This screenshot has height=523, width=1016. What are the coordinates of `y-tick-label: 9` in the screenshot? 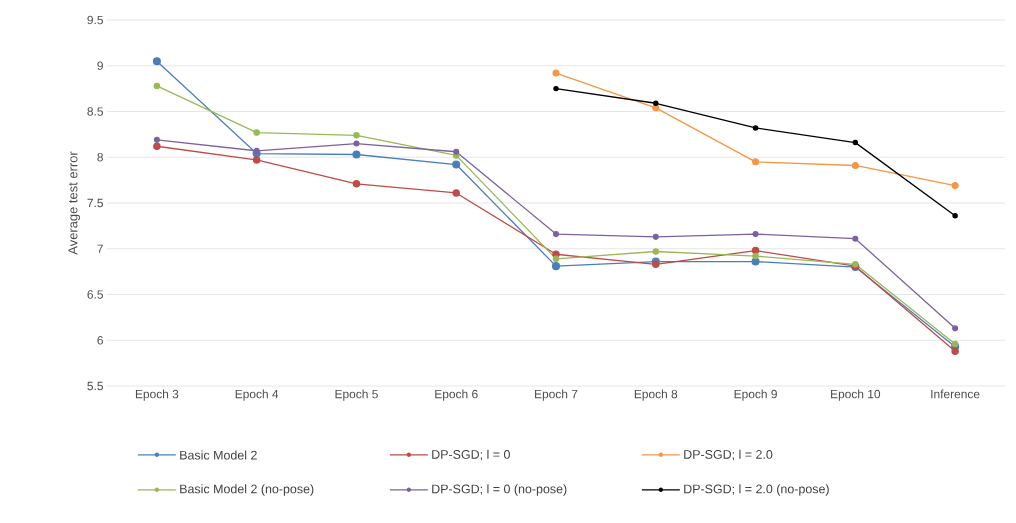 It's located at (100, 65).